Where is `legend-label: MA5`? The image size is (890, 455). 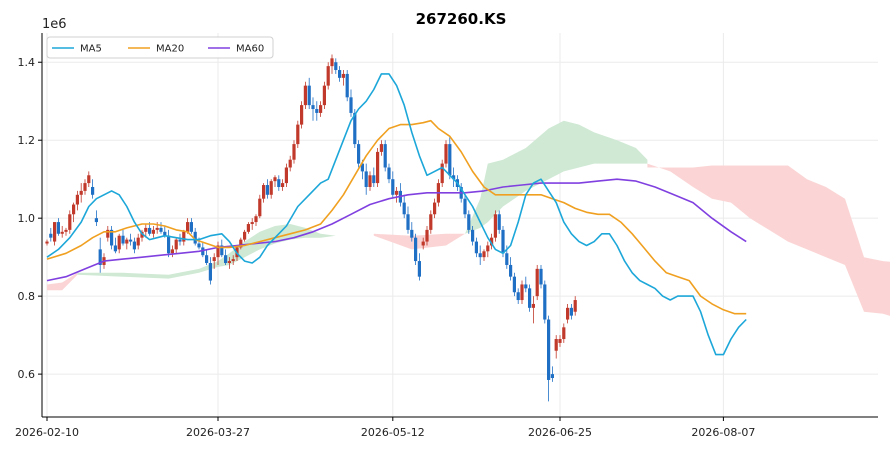 legend-label: MA5 is located at coordinates (91, 49).